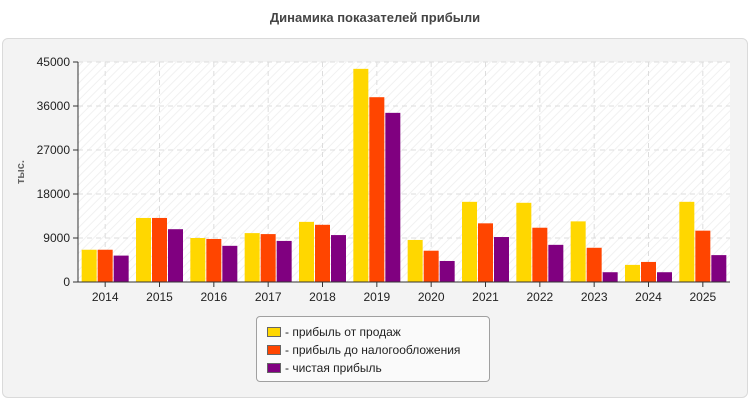 Image resolution: width=750 pixels, height=400 pixels. What do you see at coordinates (501, 259) in the screenshot?
I see `bar-s2-2021` at bounding box center [501, 259].